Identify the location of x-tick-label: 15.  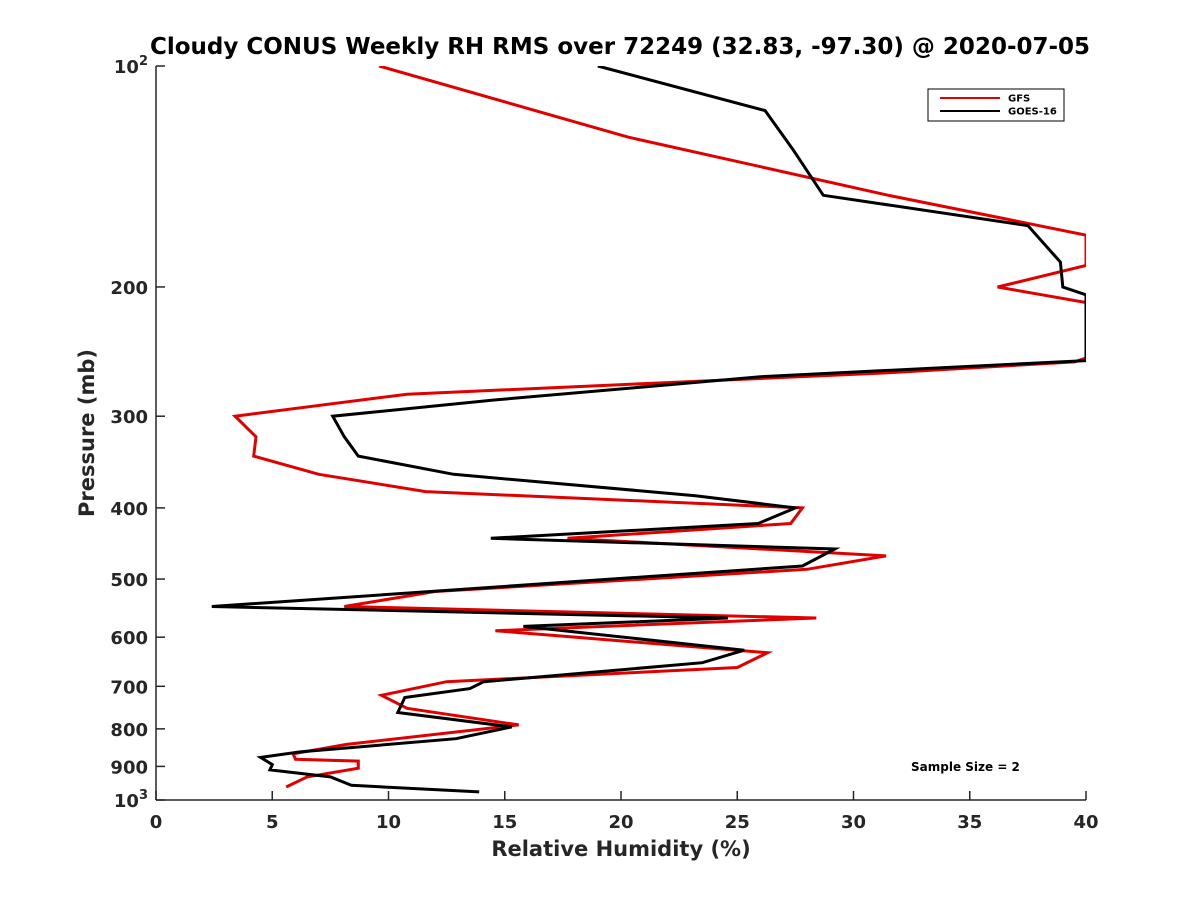
(504, 822).